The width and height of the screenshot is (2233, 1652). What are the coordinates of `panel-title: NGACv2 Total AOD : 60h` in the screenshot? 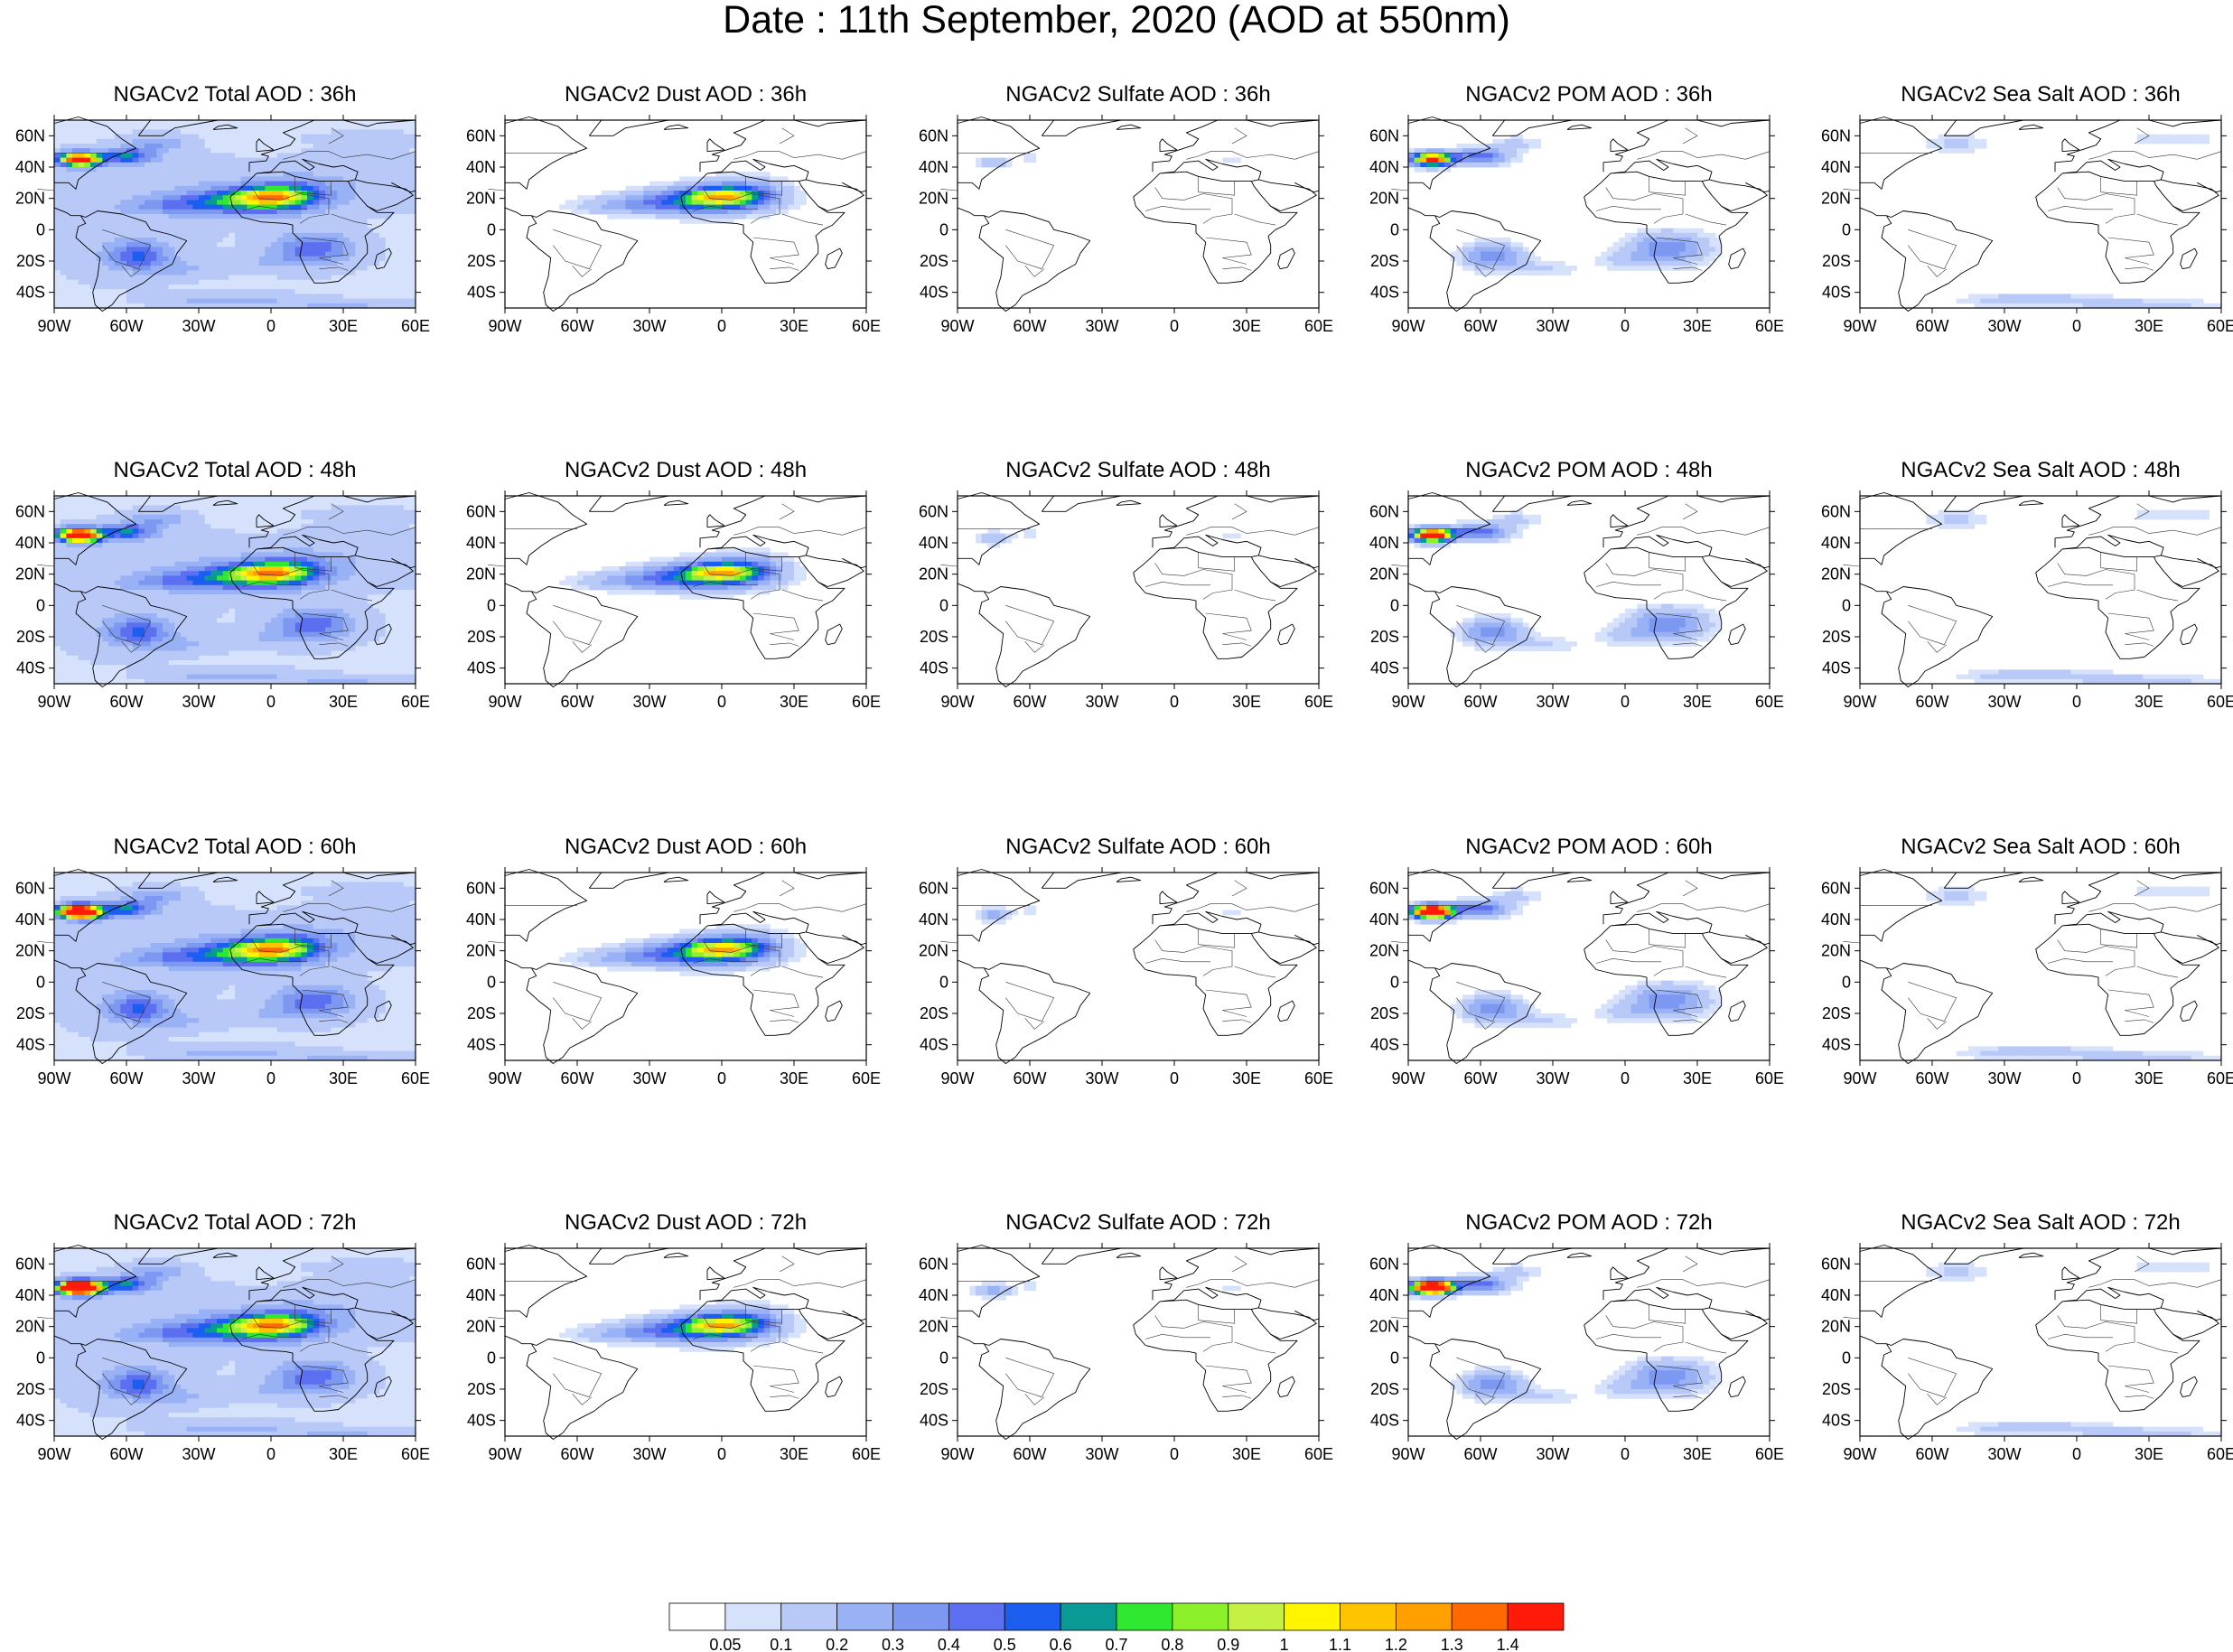 It's located at (235, 847).